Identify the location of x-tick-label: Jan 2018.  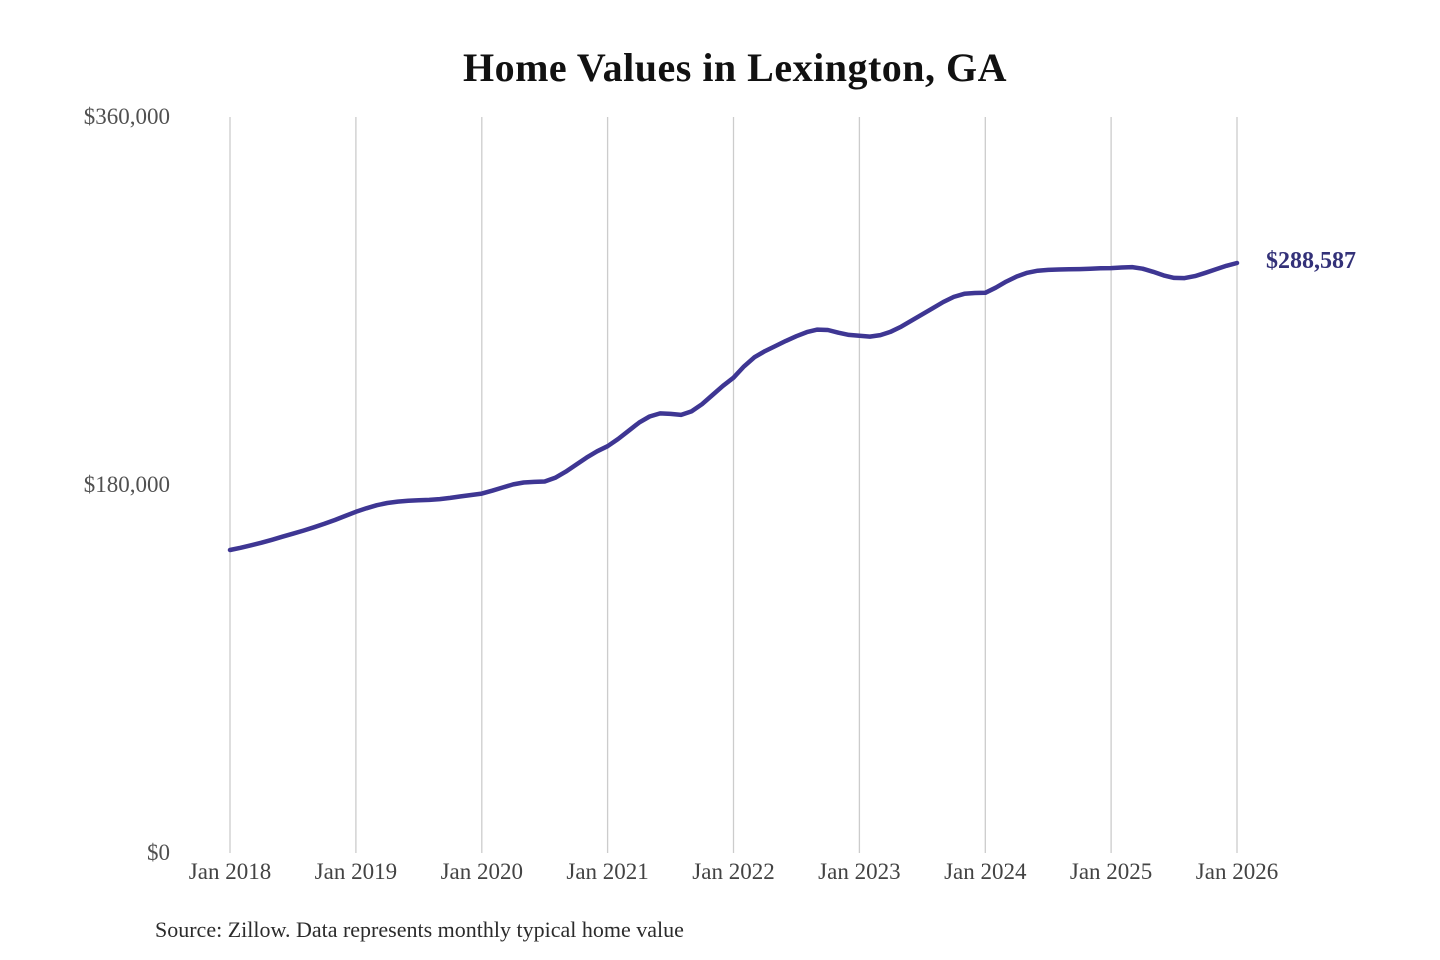
(230, 871).